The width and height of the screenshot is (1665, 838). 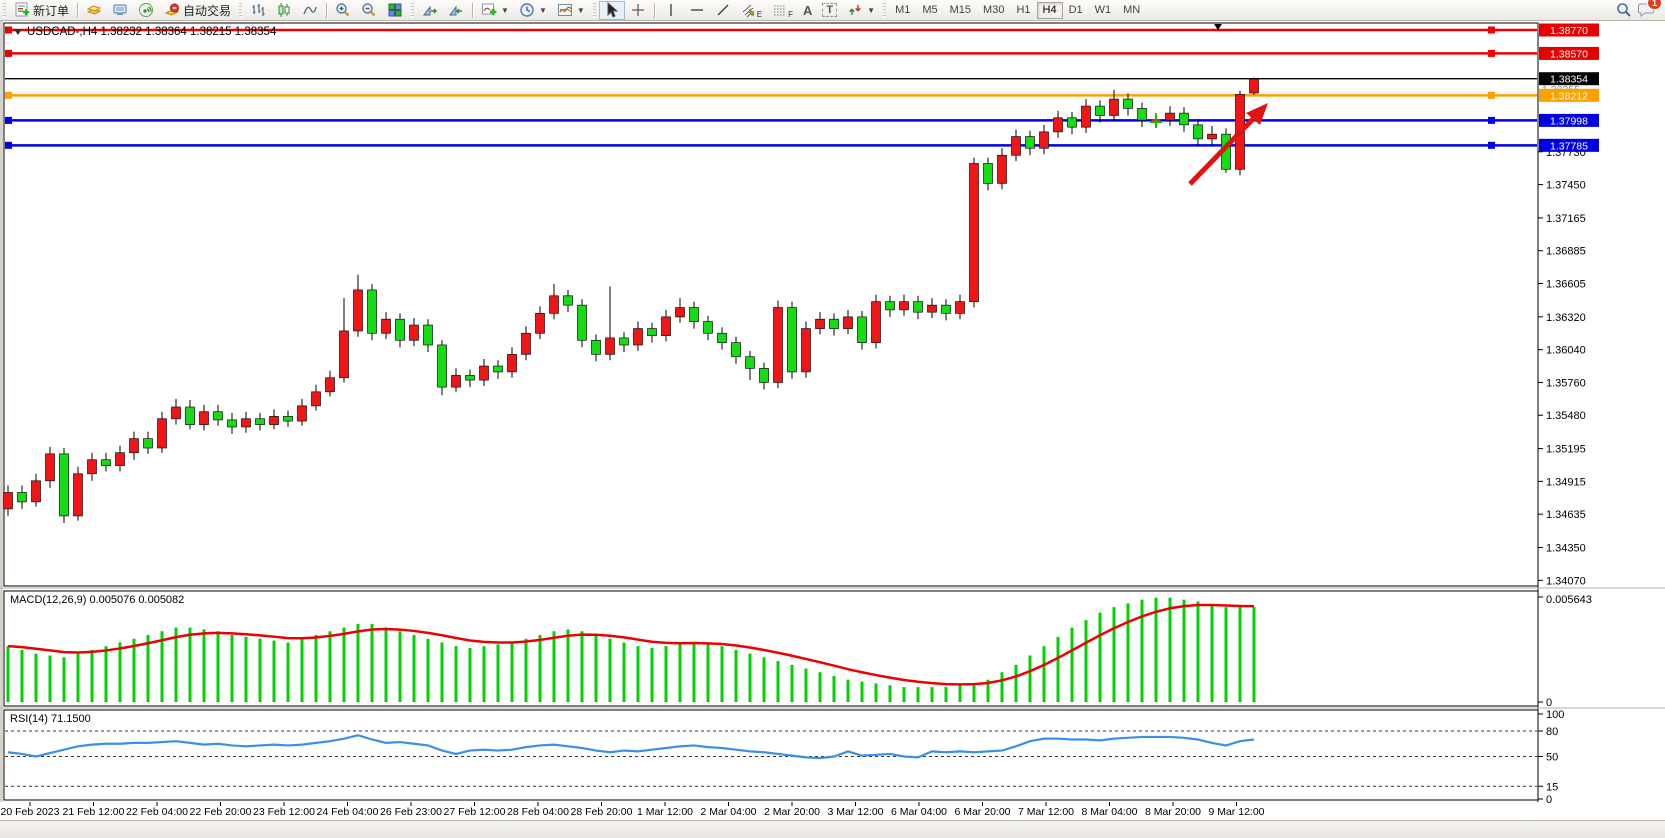 I want to click on zoom-out-button, so click(x=369, y=10).